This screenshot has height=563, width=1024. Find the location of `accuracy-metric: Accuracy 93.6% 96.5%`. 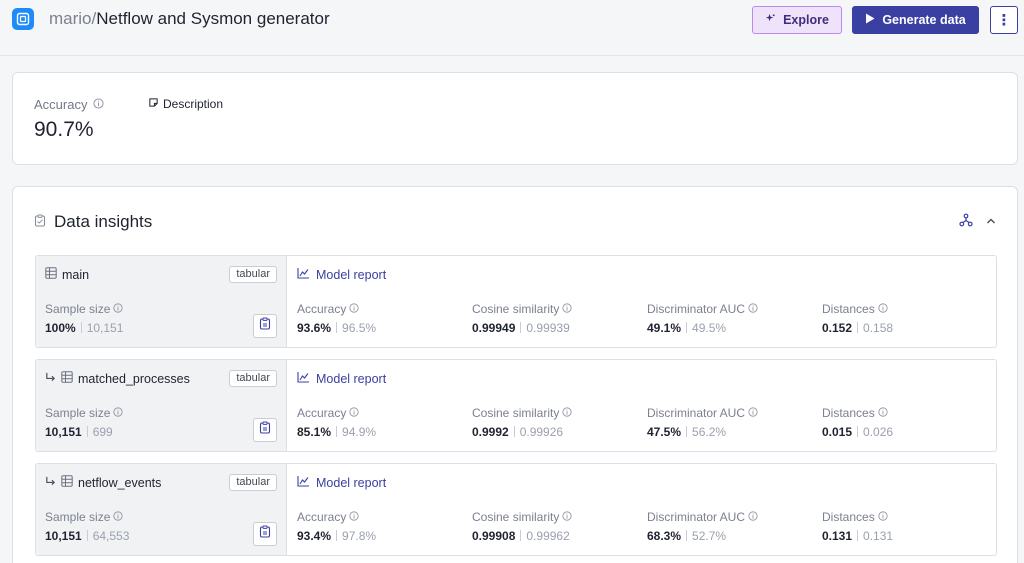

accuracy-metric: Accuracy 93.6% 96.5% is located at coordinates (336, 318).